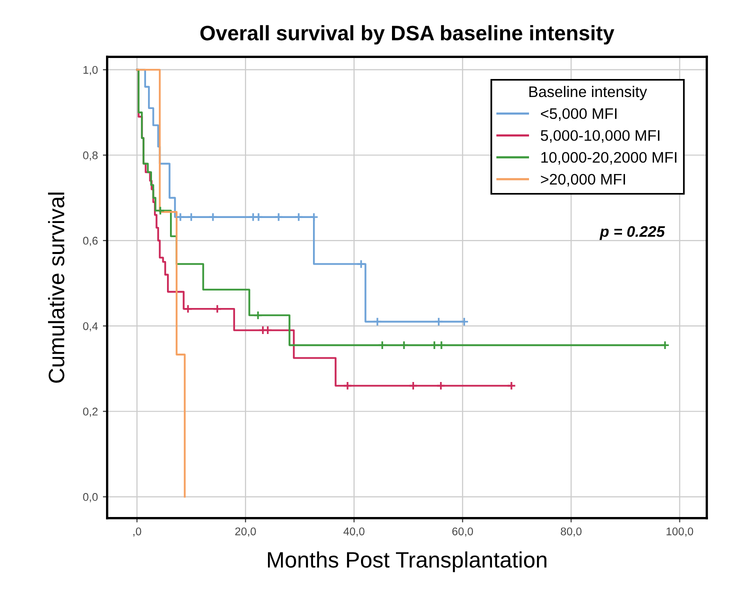 The image size is (744, 599). I want to click on y-tick-label: 0,4, so click(90, 327).